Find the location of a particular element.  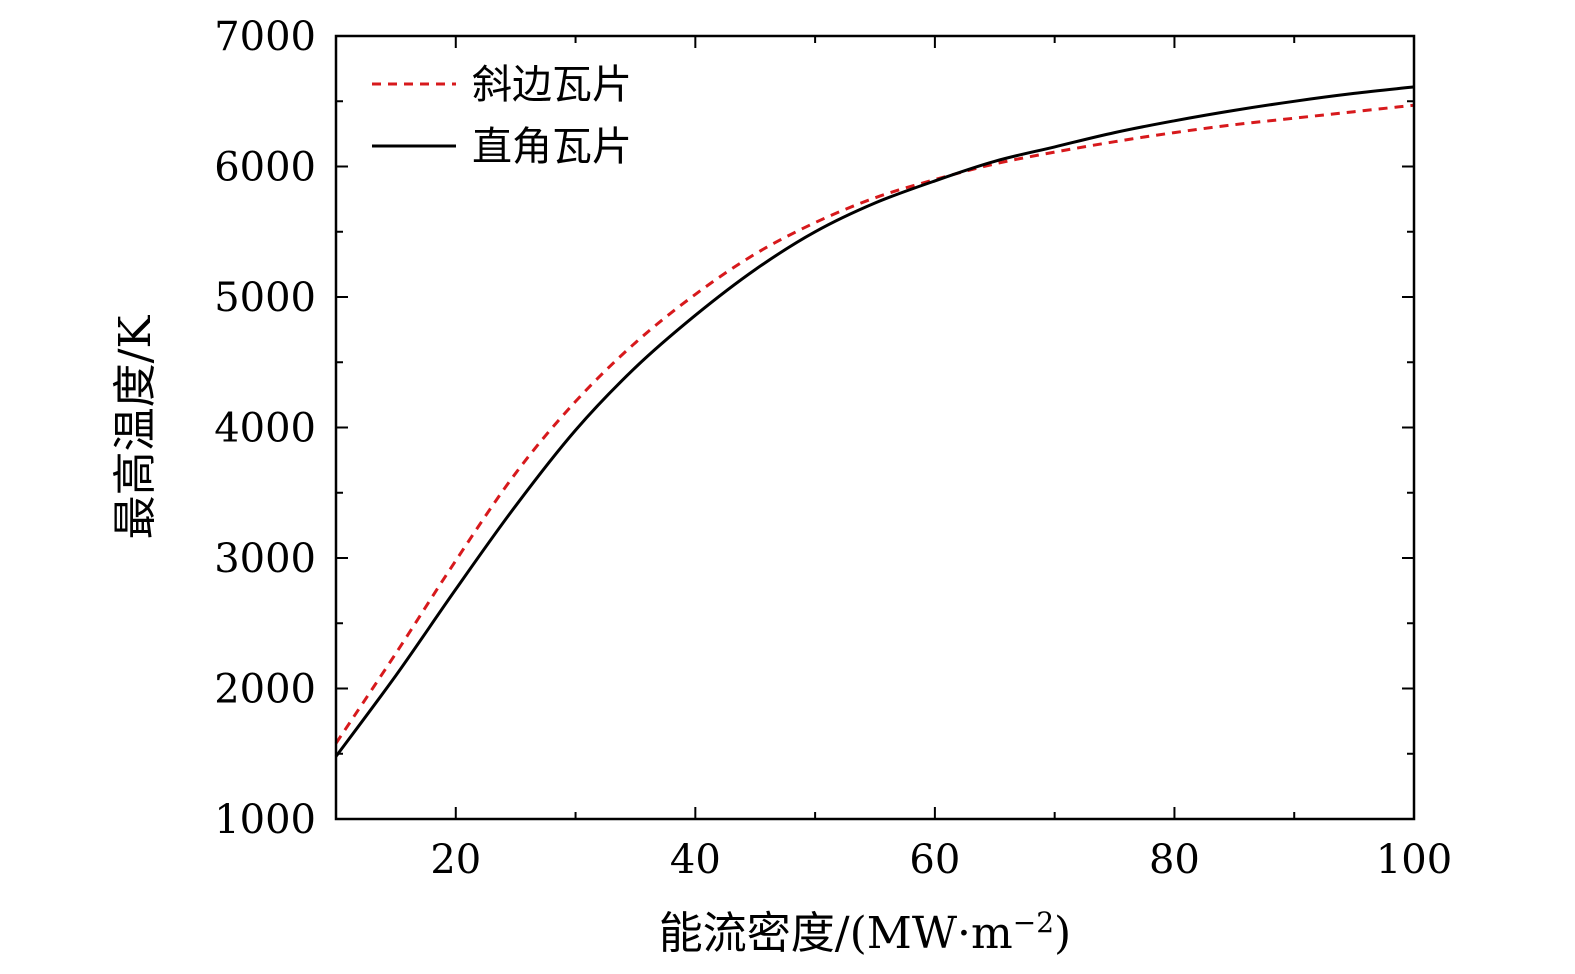

x-axis-title: 能流密度/(MW·m−2) is located at coordinates (865, 932).